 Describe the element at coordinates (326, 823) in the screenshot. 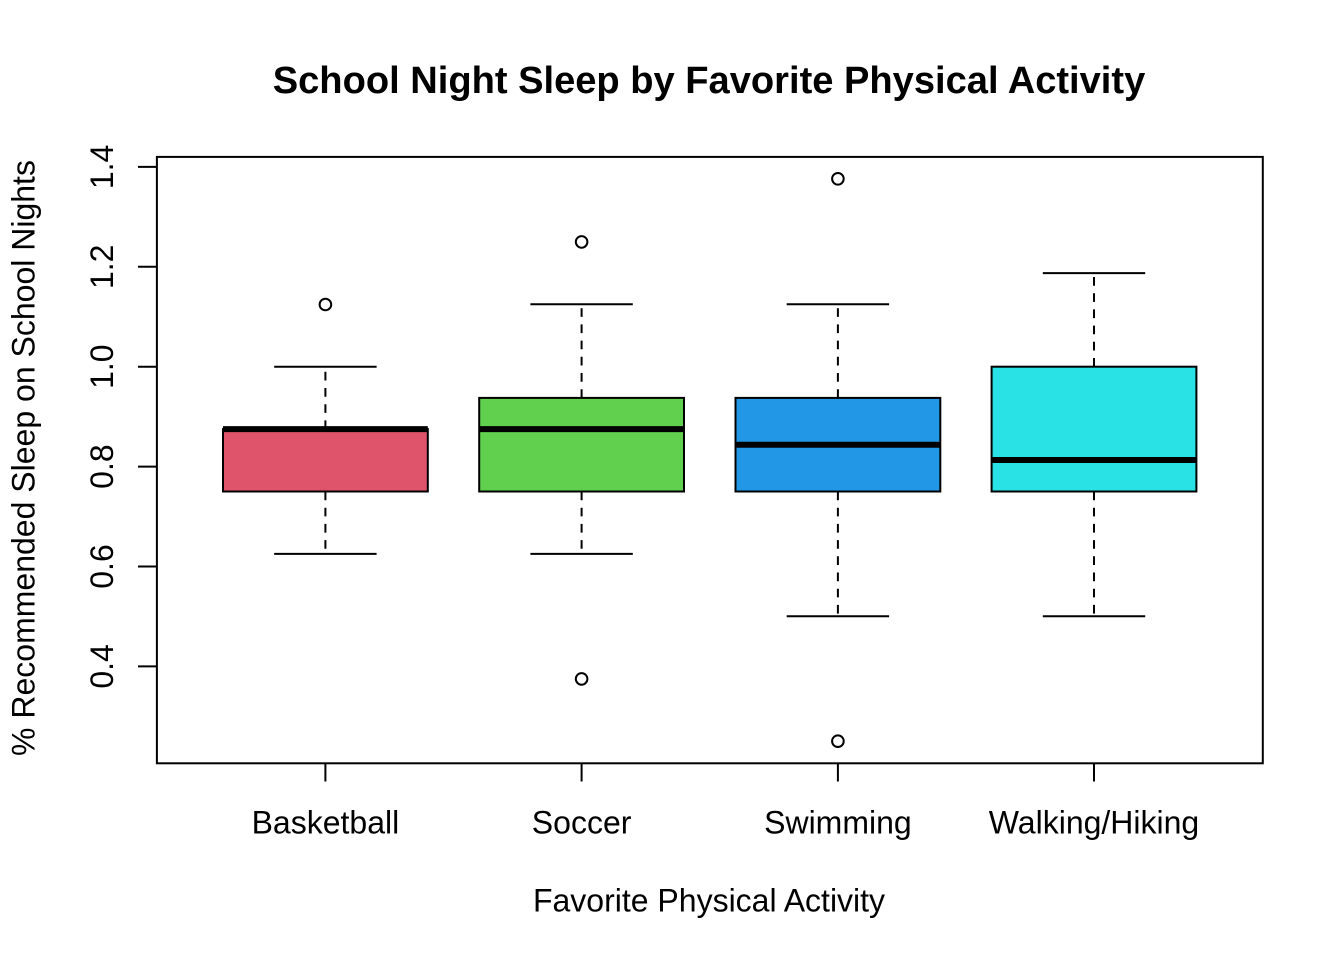

I see `svg-text: Basketball` at that location.